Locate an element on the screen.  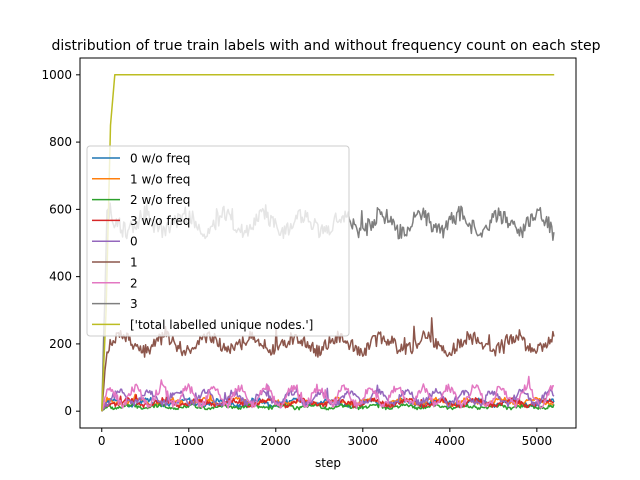
legend-label: 2 w/o freq is located at coordinates (160, 200).